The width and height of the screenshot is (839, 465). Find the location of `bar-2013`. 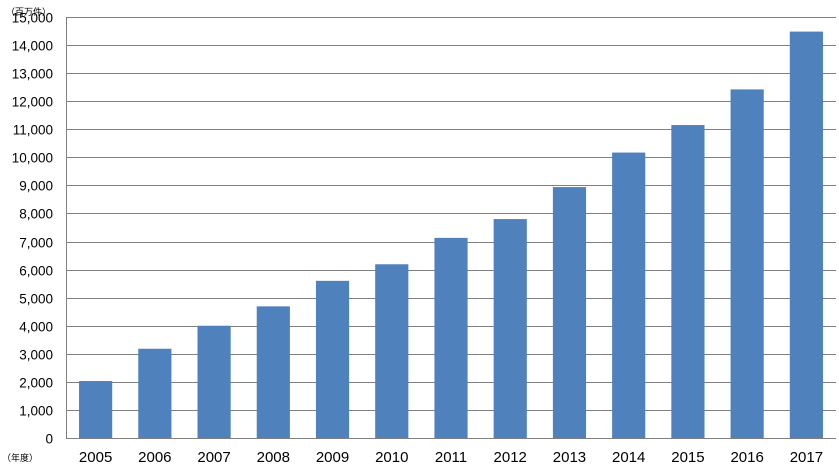

bar-2013 is located at coordinates (569, 312).